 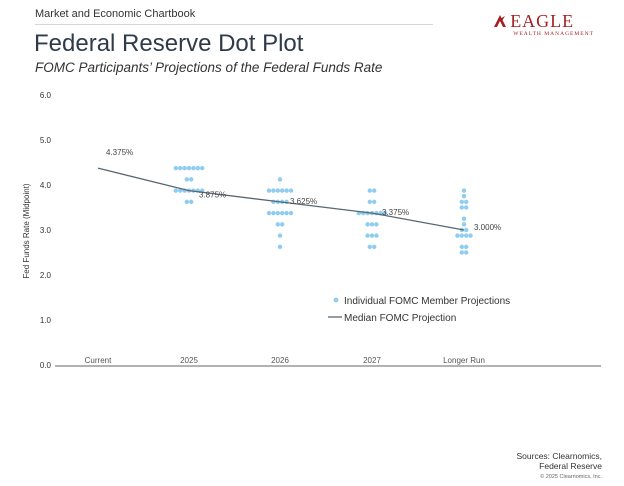 What do you see at coordinates (571, 477) in the screenshot?
I see `copyright: © 2025 Clearnomics, Inc.` at bounding box center [571, 477].